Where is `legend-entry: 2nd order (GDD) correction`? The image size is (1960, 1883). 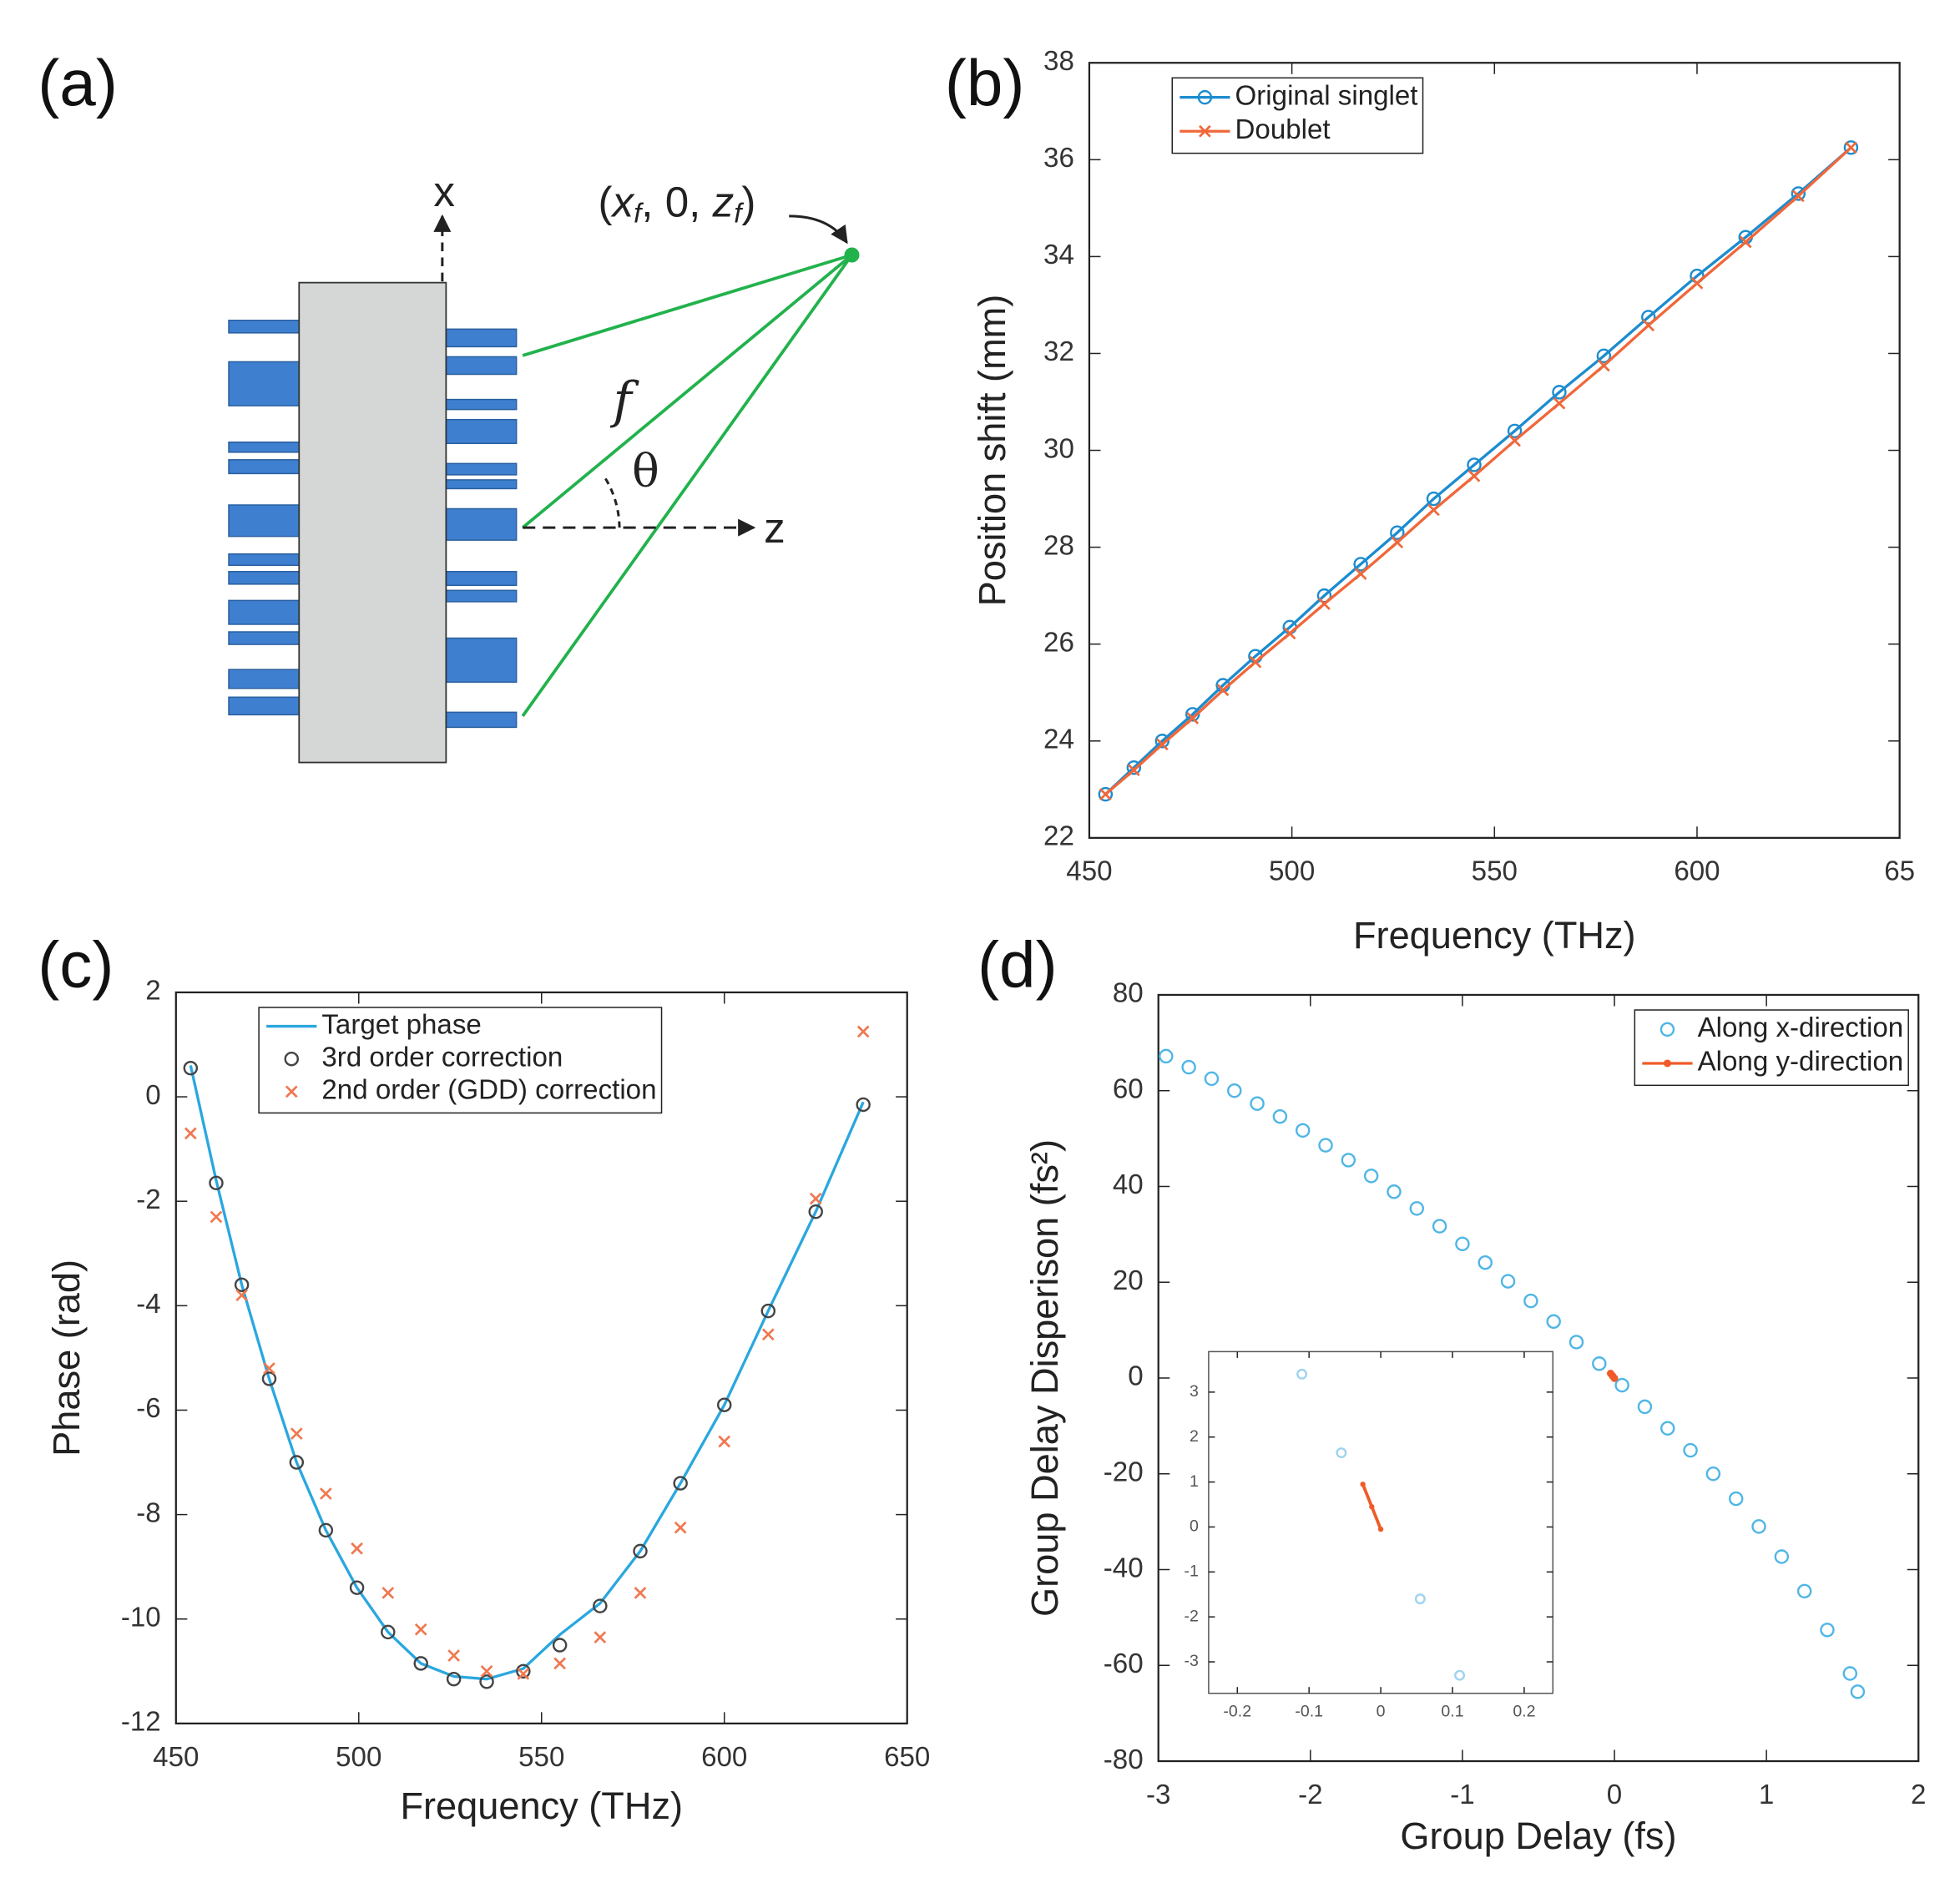 legend-entry: 2nd order (GDD) correction is located at coordinates (471, 1090).